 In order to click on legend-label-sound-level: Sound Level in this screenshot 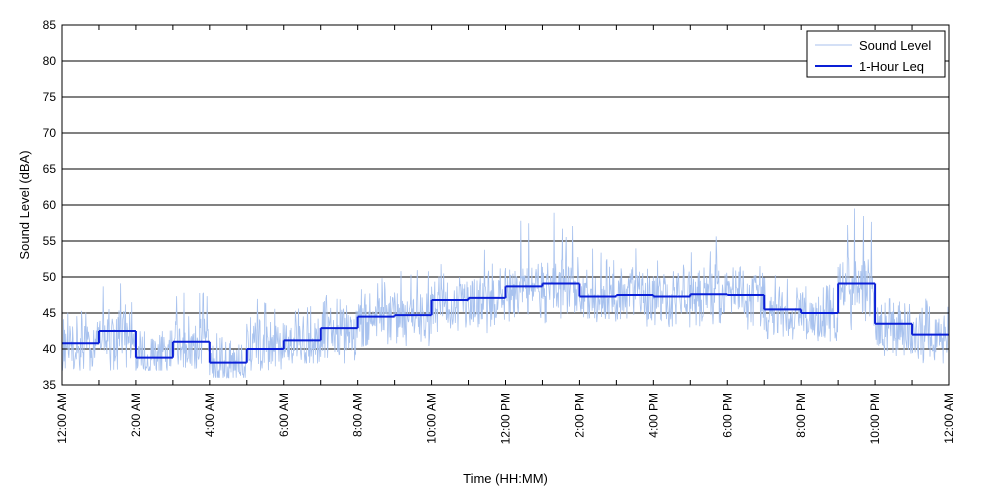, I will do `click(895, 45)`.